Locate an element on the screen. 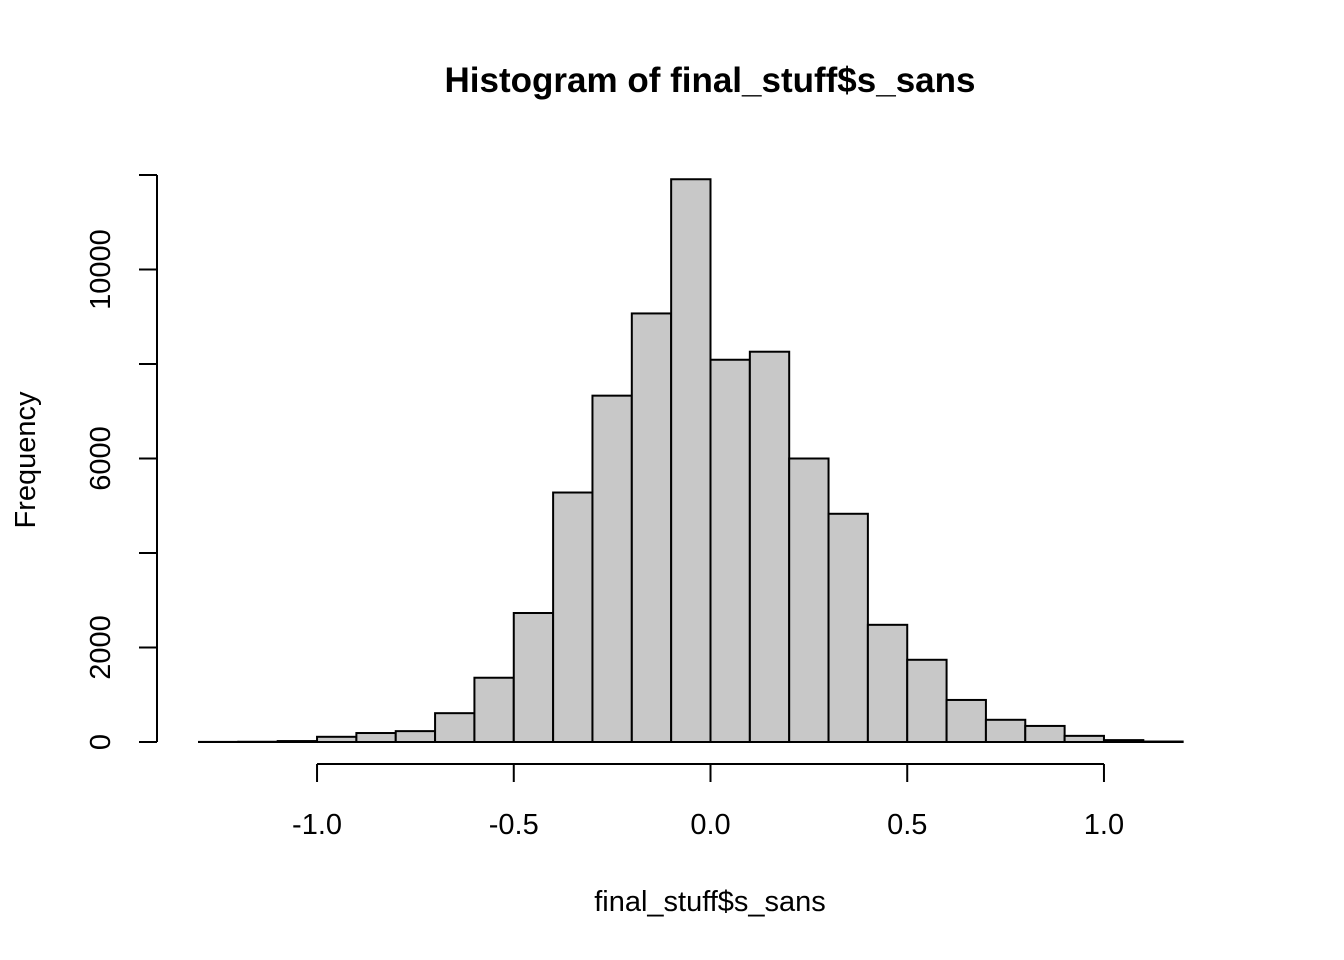 The width and height of the screenshot is (1344, 960). x-tick-label: 0.5 is located at coordinates (907, 825).